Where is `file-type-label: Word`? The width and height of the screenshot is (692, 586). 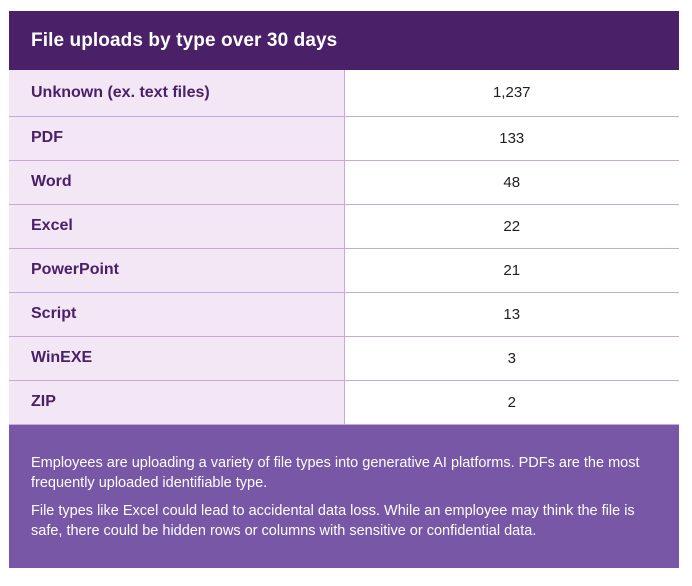 file-type-label: Word is located at coordinates (177, 182).